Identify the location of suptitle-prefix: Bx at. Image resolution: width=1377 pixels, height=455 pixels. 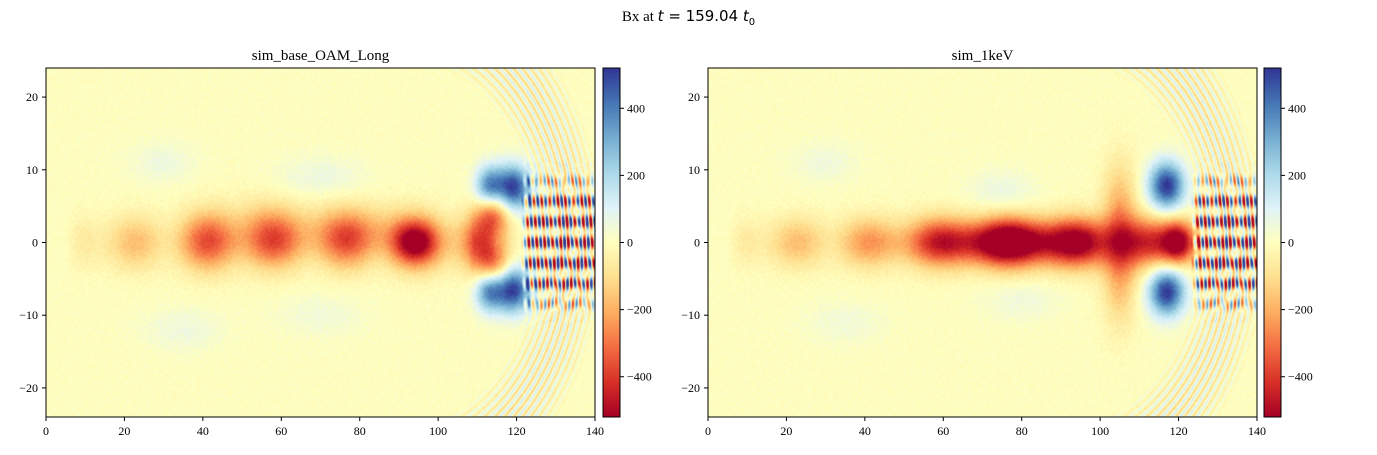
(639, 17).